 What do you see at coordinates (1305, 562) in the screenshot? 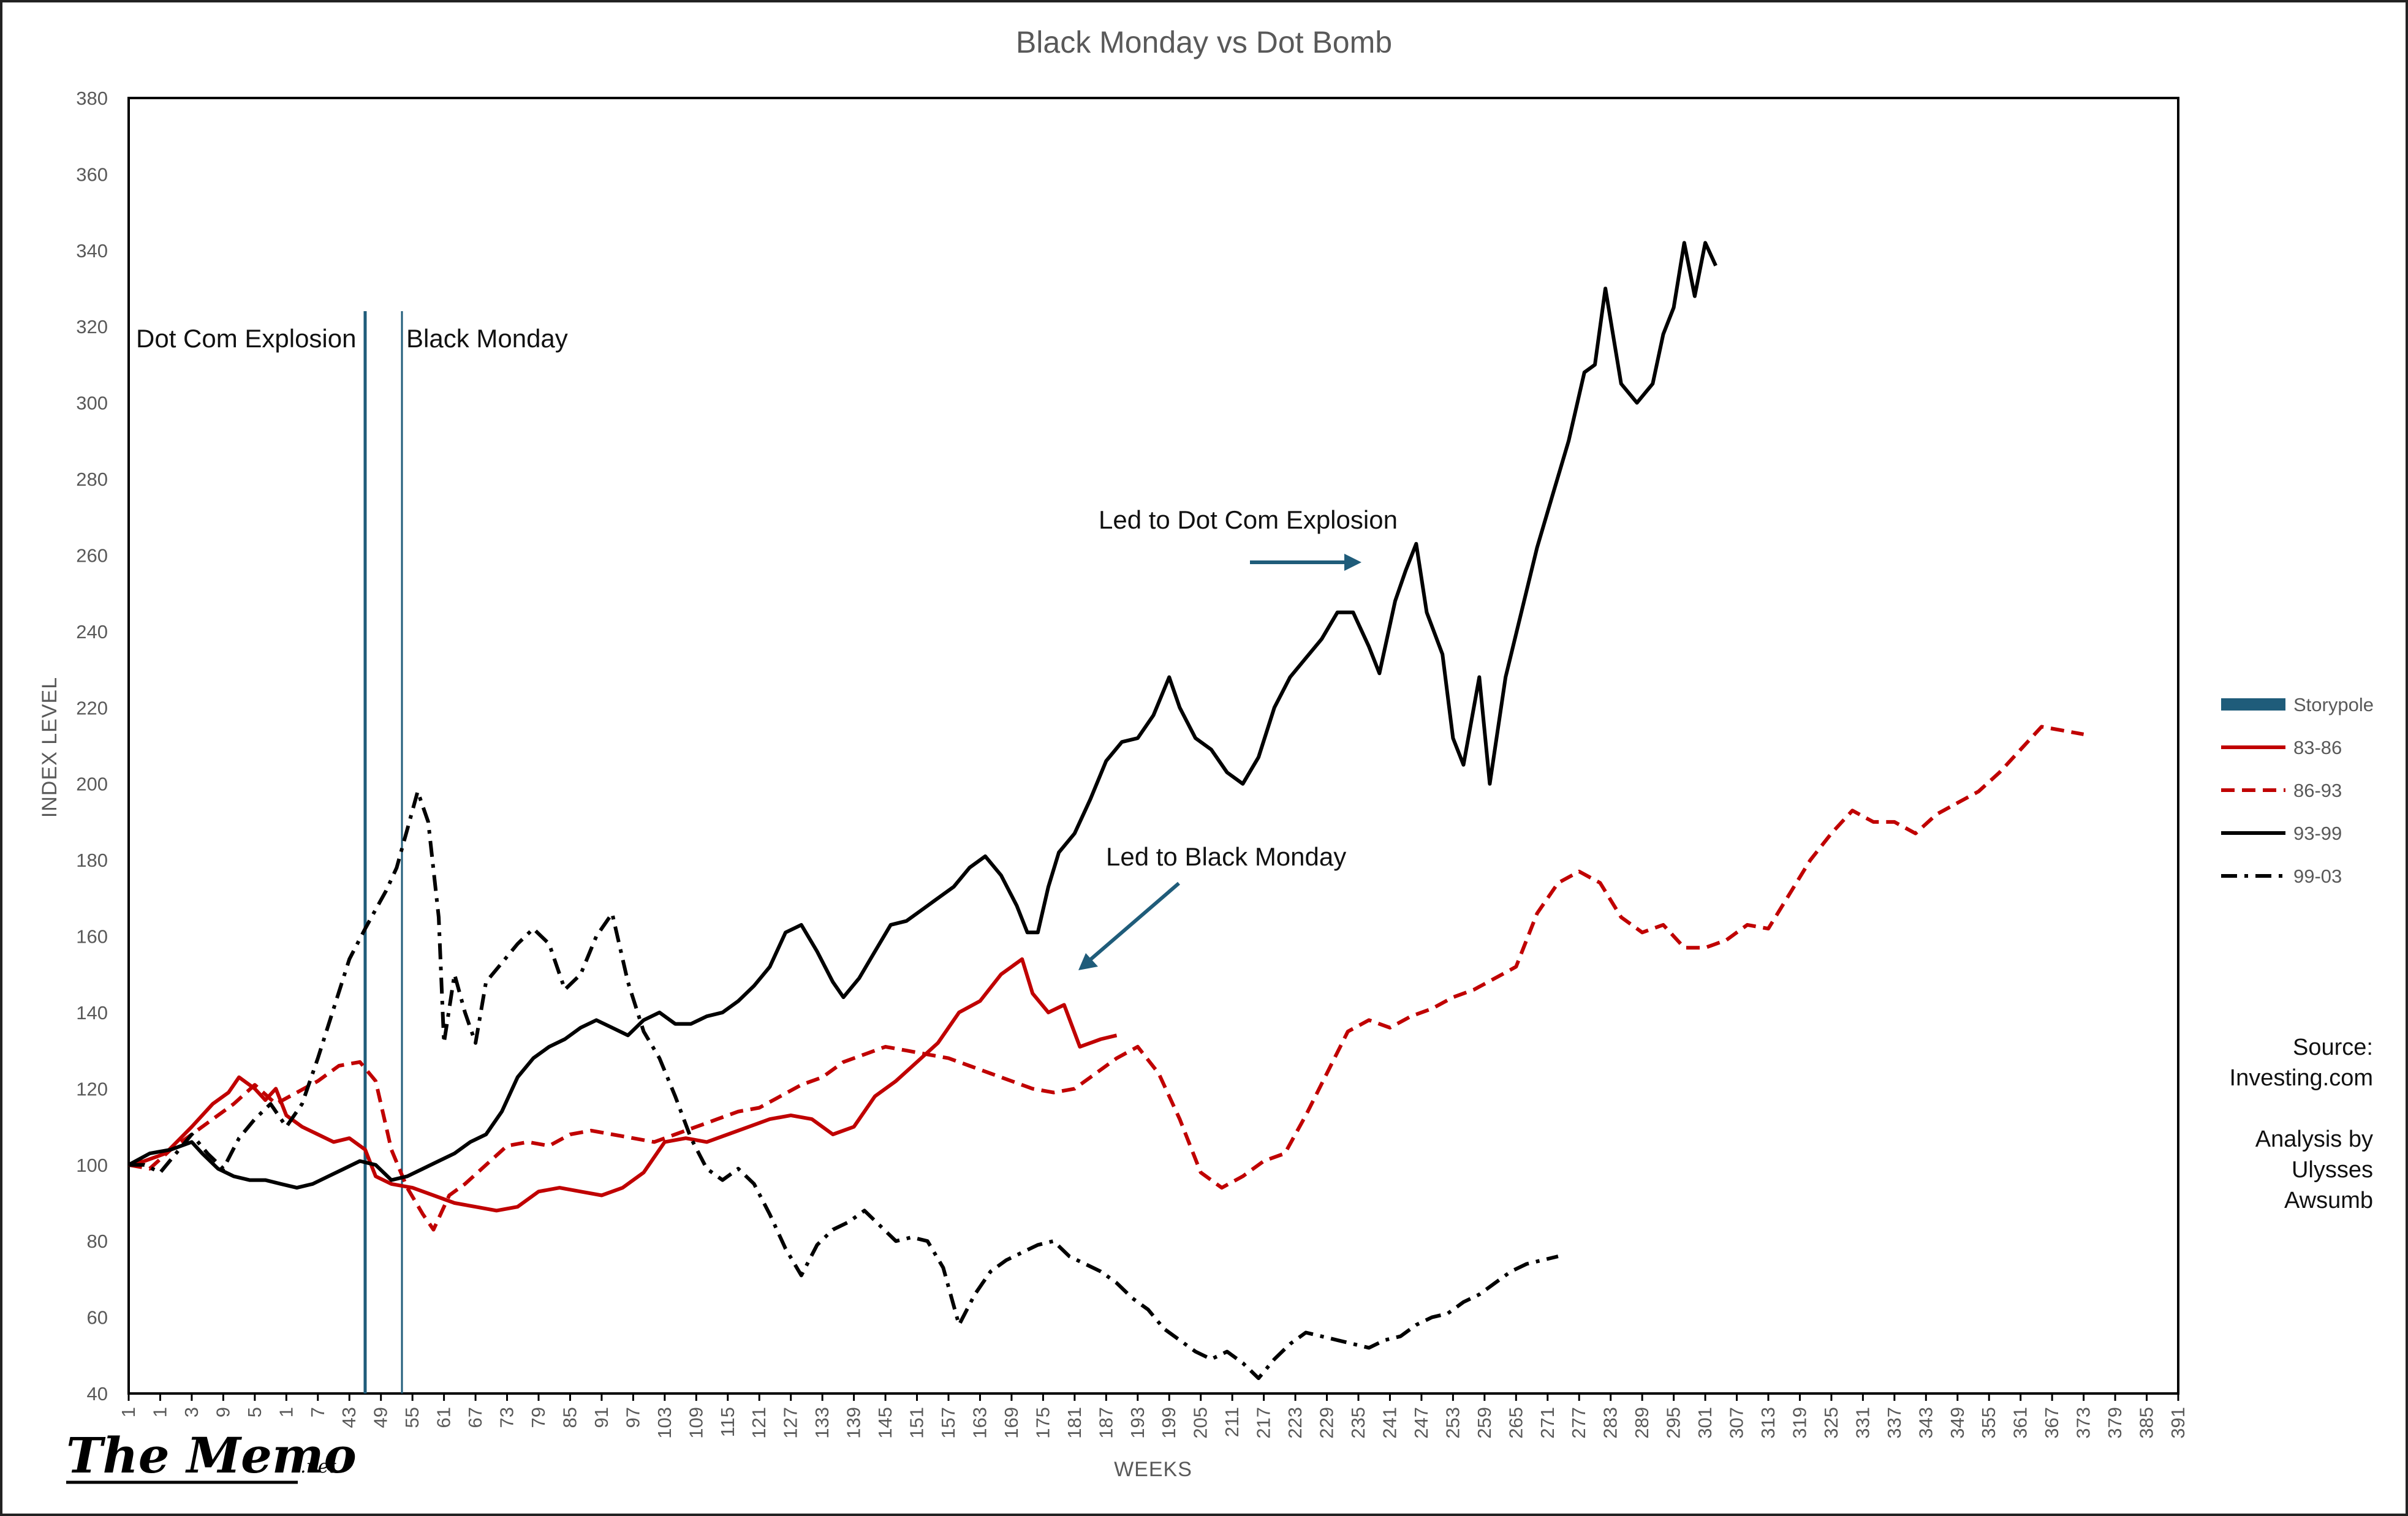
I see `arrow-to-dot-com-peak` at bounding box center [1305, 562].